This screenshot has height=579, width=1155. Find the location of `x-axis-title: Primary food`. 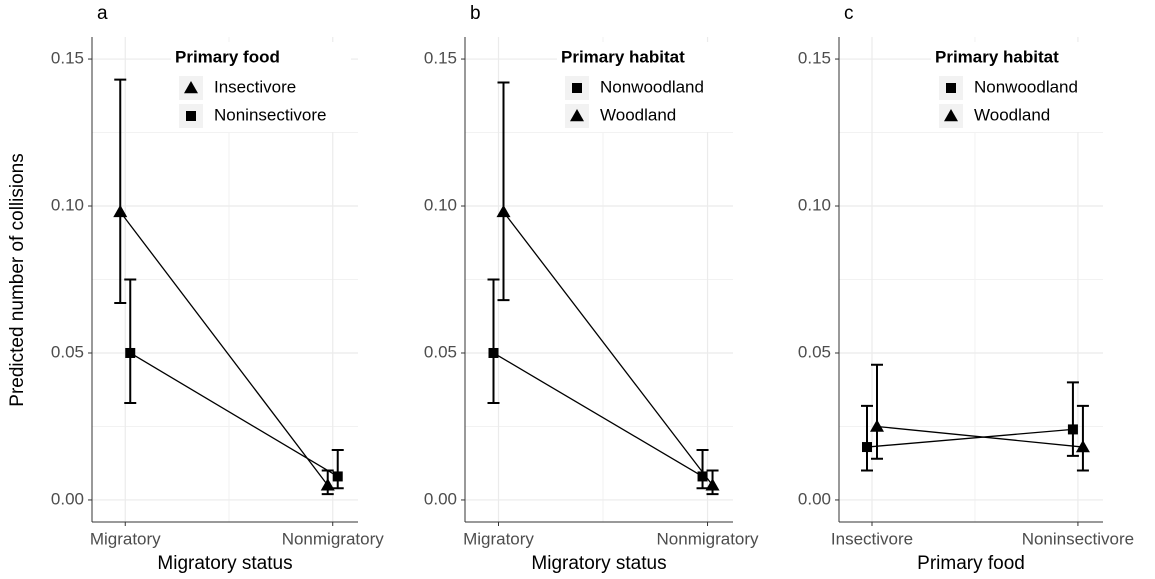

x-axis-title: Primary food is located at coordinates (971, 563).